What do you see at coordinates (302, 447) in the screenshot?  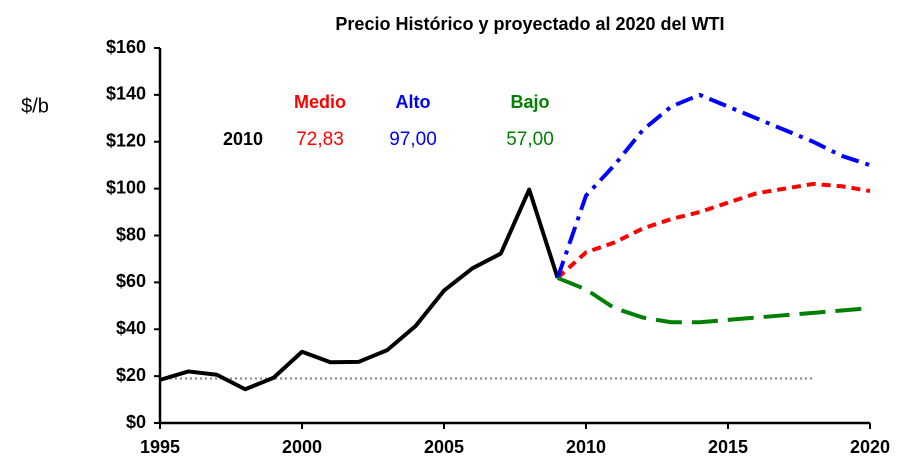 I see `x-tick-label: 2000` at bounding box center [302, 447].